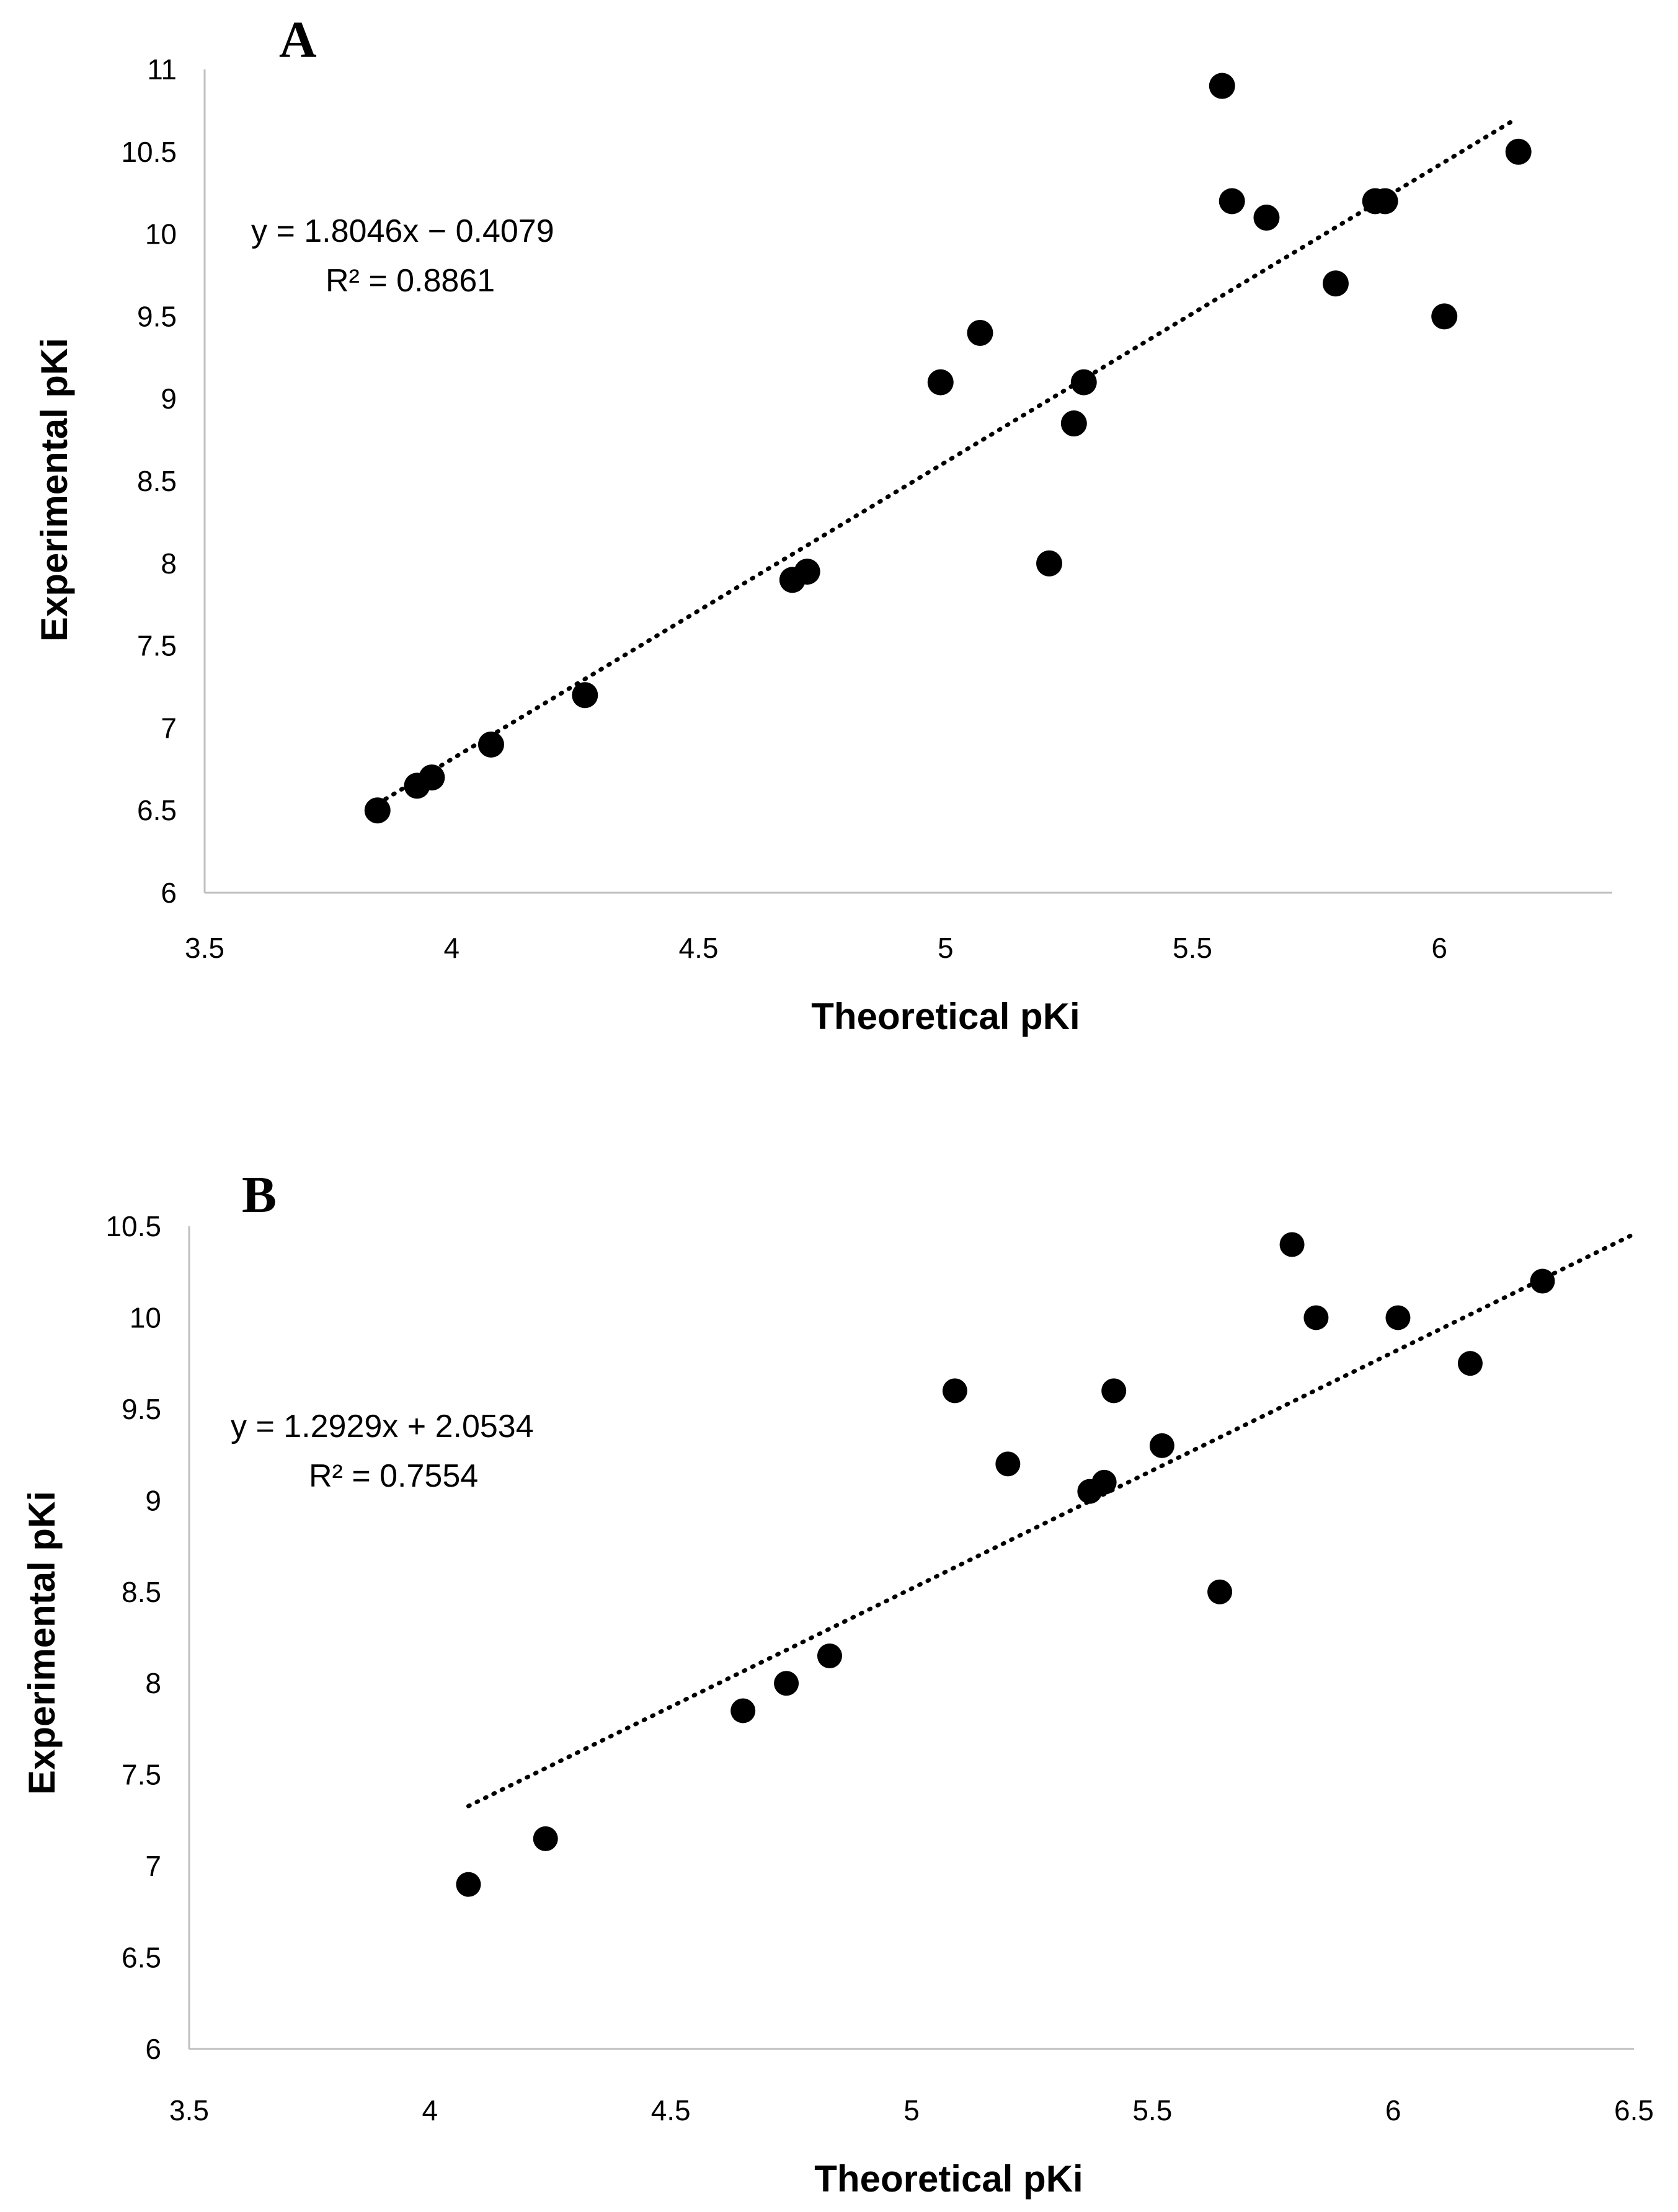 This screenshot has width=1678, height=2212. Describe the element at coordinates (149, 152) in the screenshot. I see `panel-a-y-tick-label: 10.5` at that location.